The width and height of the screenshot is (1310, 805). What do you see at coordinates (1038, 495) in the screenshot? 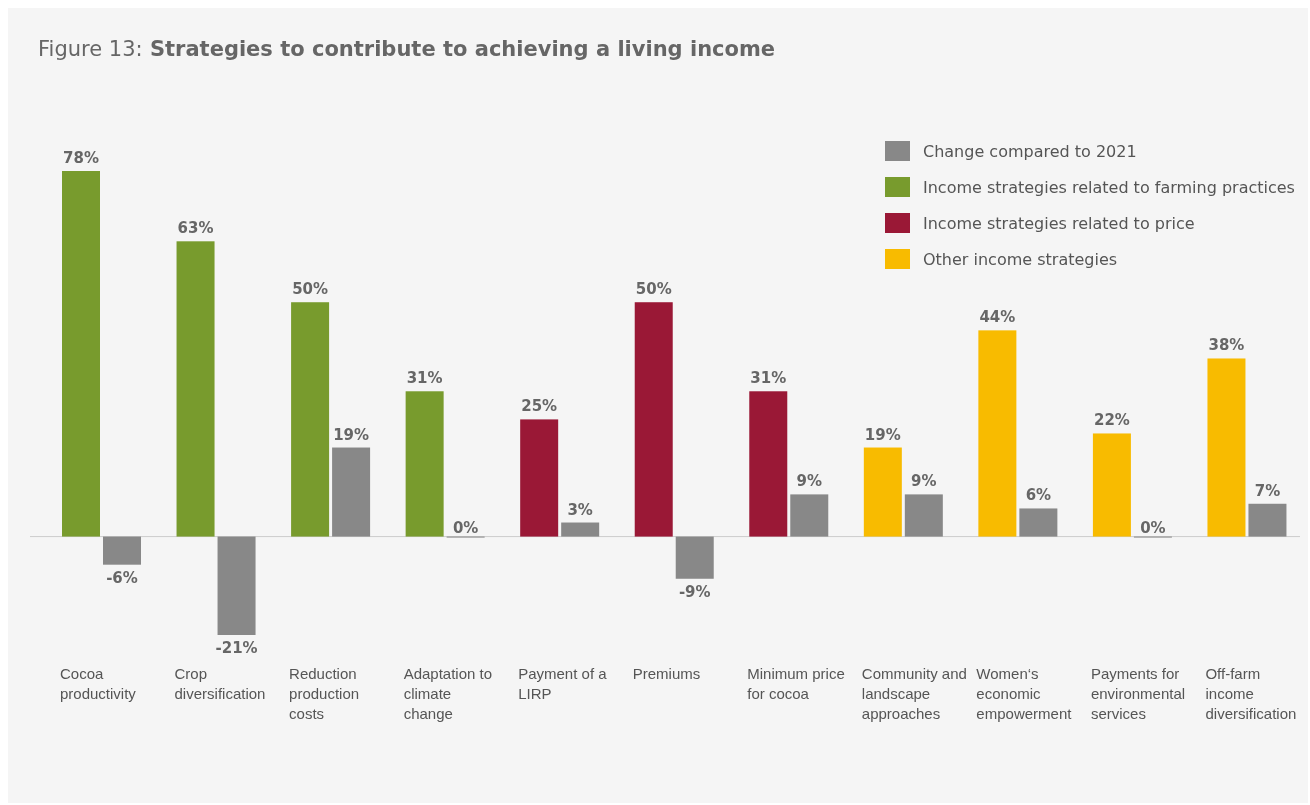
I see `data-label: 6%` at bounding box center [1038, 495].